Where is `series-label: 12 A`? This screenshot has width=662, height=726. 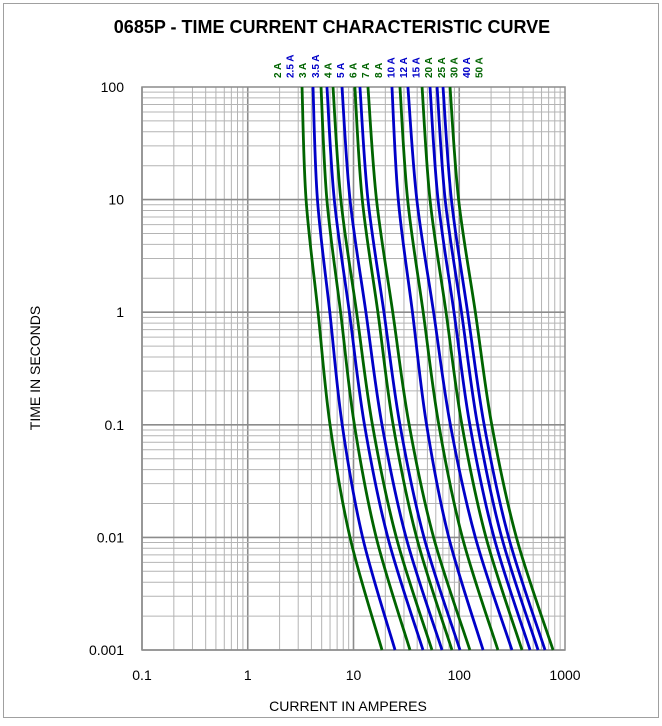
series-label: 12 A is located at coordinates (404, 67).